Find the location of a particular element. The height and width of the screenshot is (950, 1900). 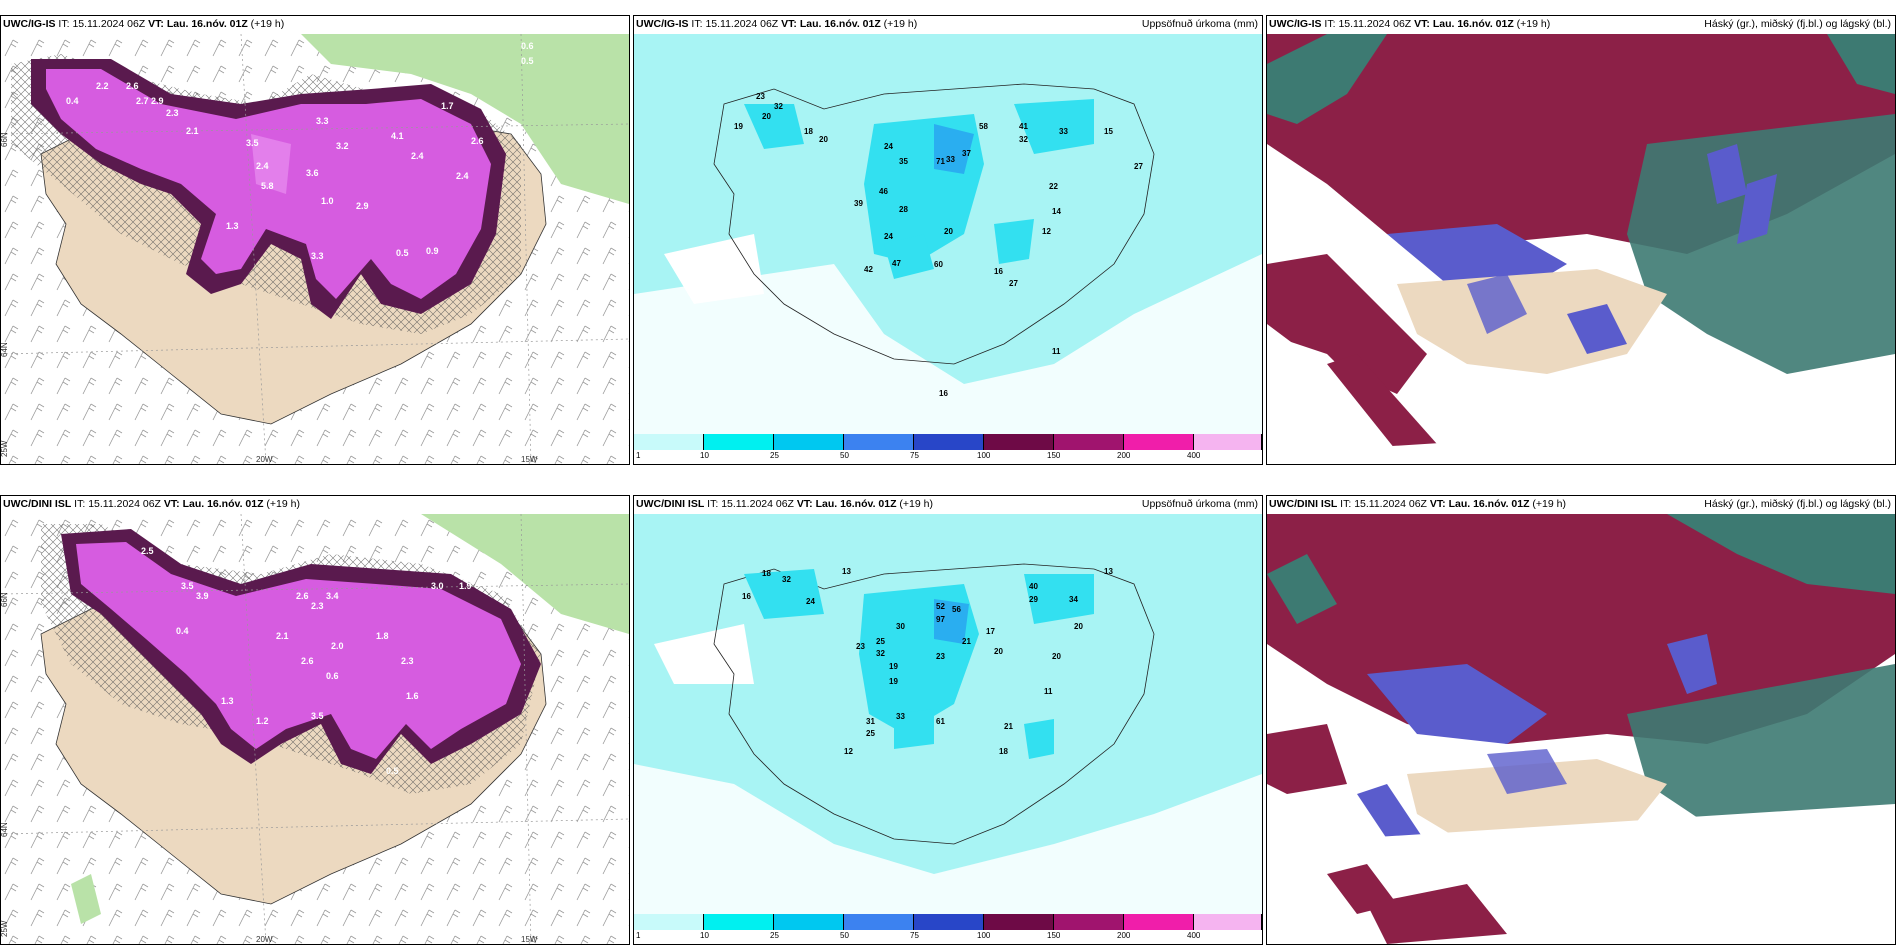

precip-value: 71 is located at coordinates (940, 161).